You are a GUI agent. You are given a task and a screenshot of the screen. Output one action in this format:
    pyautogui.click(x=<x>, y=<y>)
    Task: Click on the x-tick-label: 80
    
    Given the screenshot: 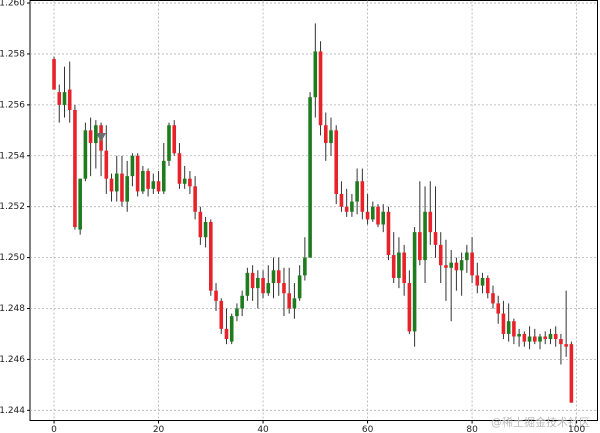 What is the action you would take?
    pyautogui.click(x=472, y=429)
    